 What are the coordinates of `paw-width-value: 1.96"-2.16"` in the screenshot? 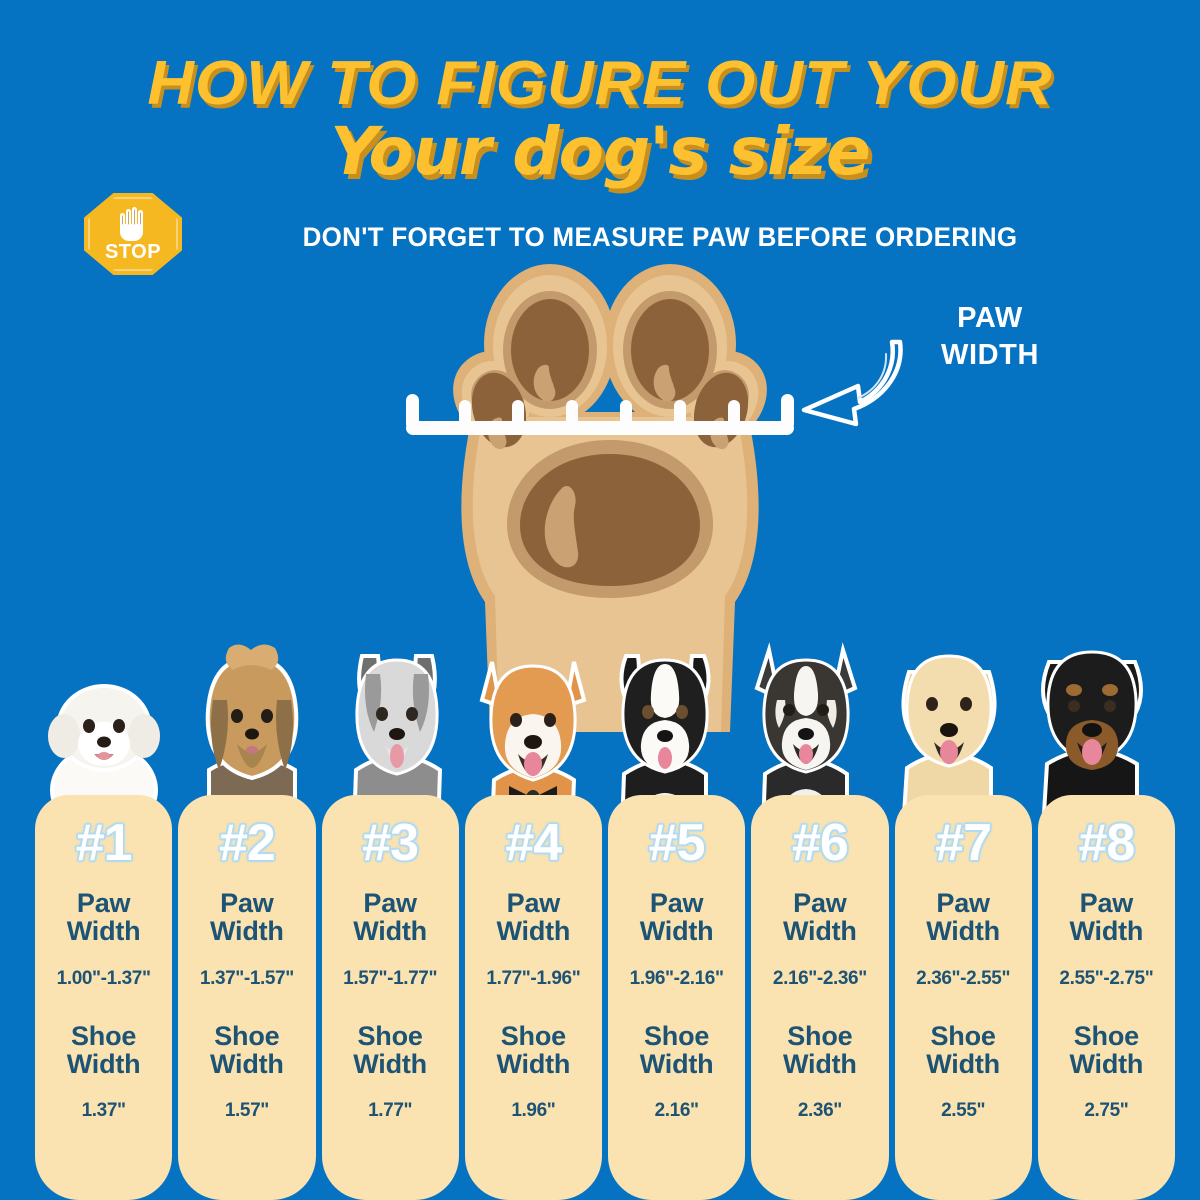 It's located at (676, 978).